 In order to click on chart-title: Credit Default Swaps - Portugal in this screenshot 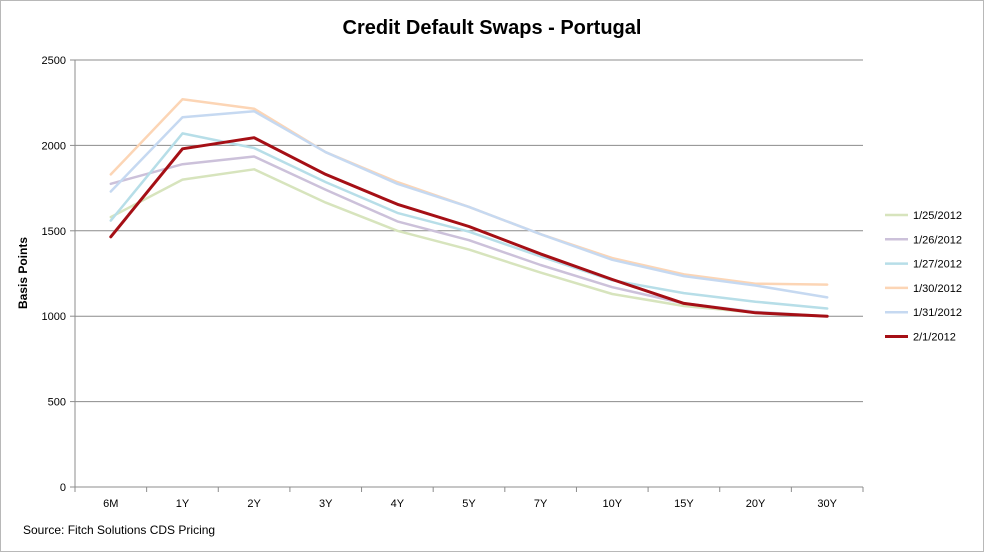, I will do `click(492, 28)`.